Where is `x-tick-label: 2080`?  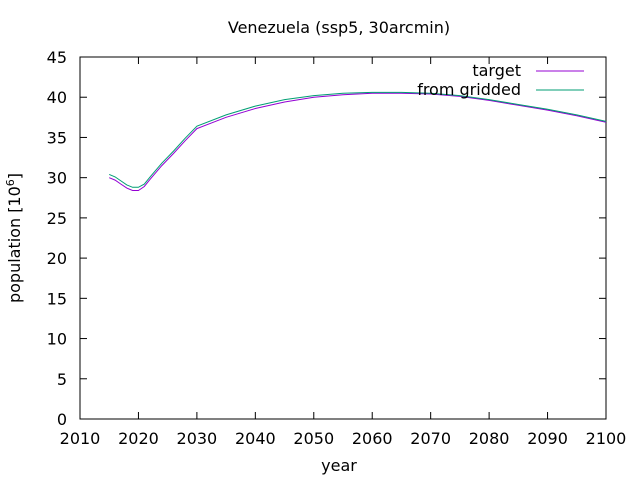
x-tick-label: 2080 is located at coordinates (489, 438).